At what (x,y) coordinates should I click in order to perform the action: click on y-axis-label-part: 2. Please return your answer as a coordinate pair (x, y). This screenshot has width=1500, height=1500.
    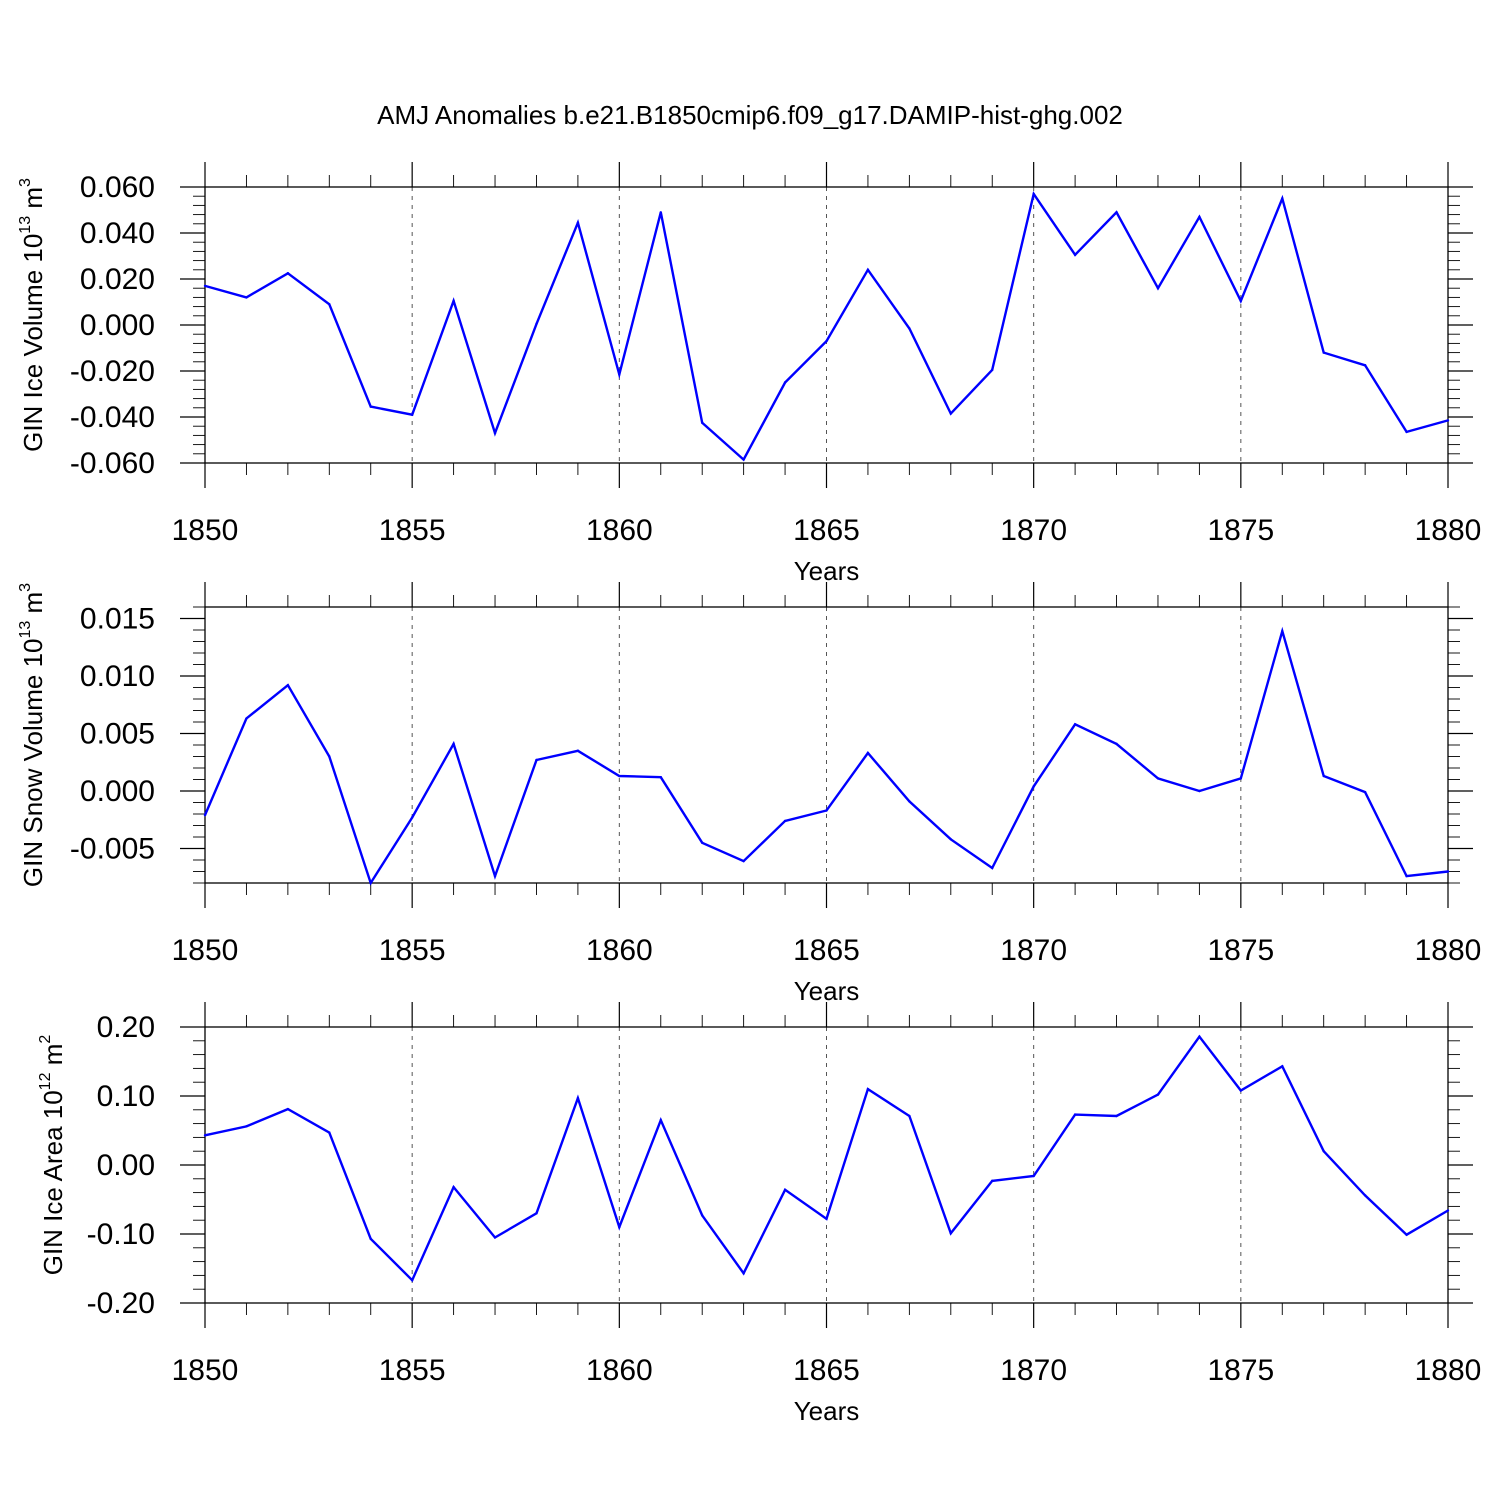
    Looking at the image, I should click on (45, 1039).